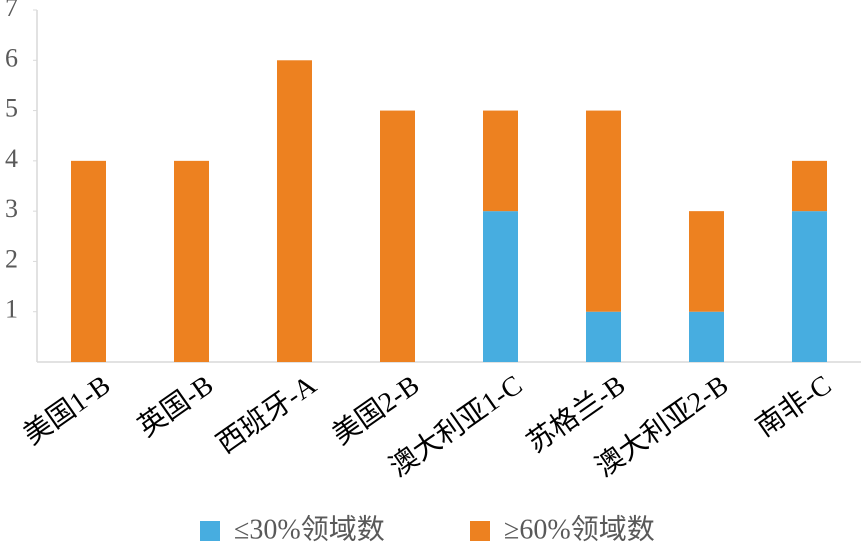  Describe the element at coordinates (11, 309) in the screenshot. I see `y-tick-label: 1` at that location.